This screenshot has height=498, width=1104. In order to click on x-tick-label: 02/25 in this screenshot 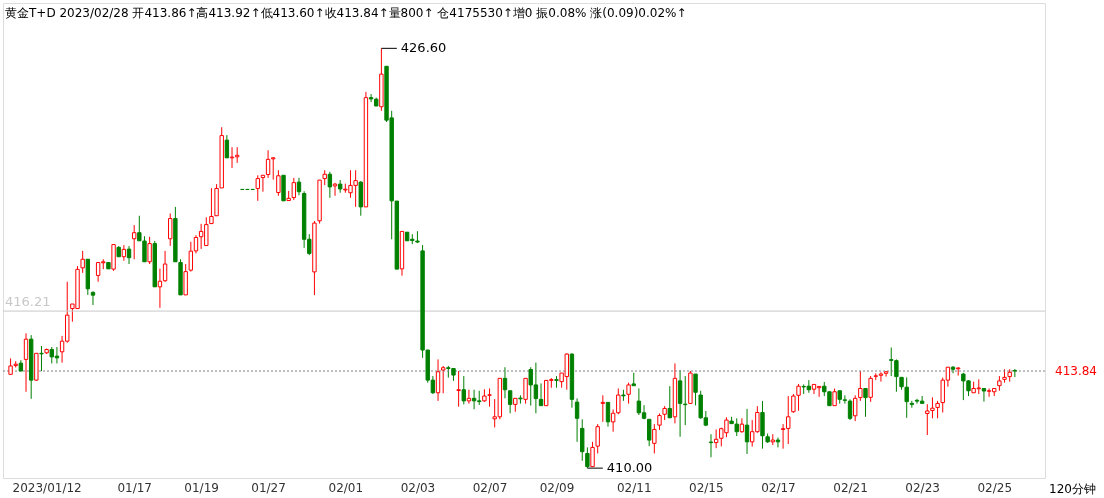, I will do `click(995, 487)`.